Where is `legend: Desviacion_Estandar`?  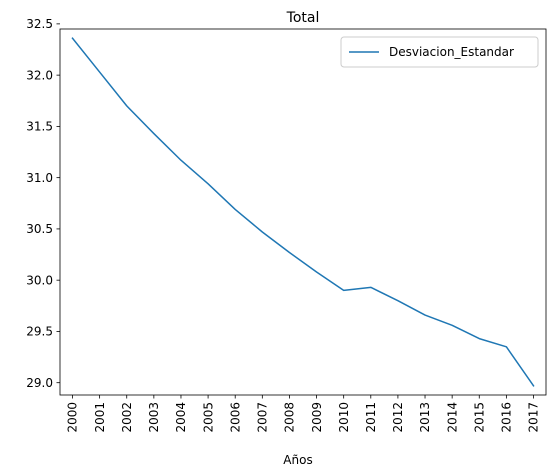
legend: Desviacion_Estandar is located at coordinates (439, 52).